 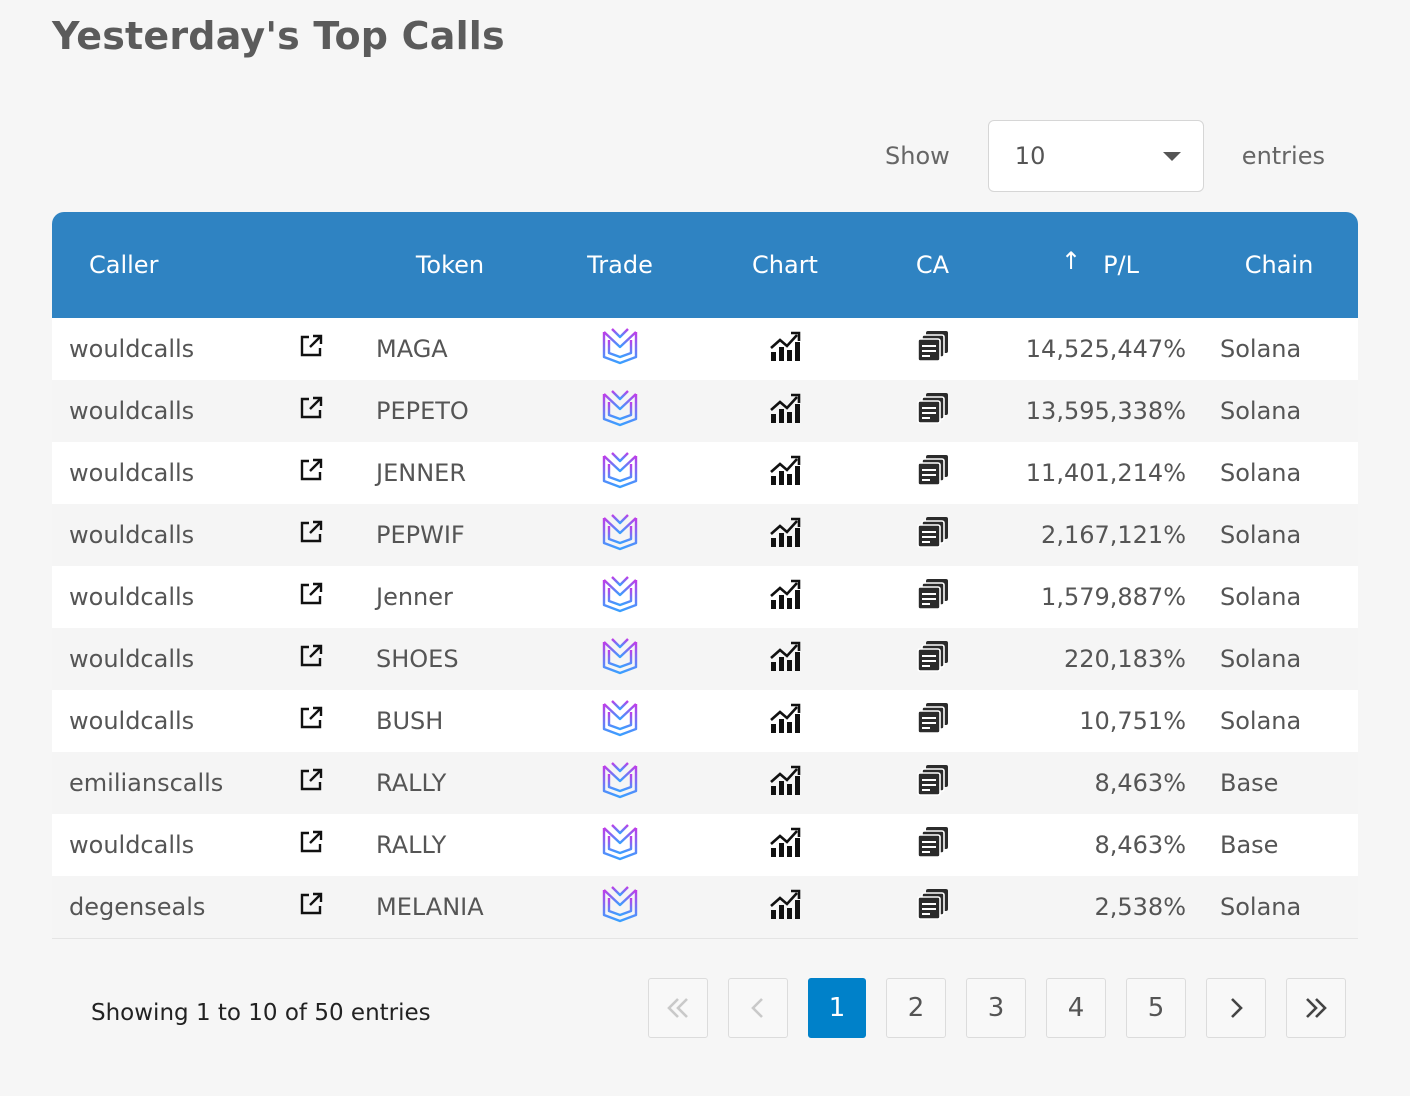 I want to click on pl-cell: 2,167,121%, so click(x=1113, y=535).